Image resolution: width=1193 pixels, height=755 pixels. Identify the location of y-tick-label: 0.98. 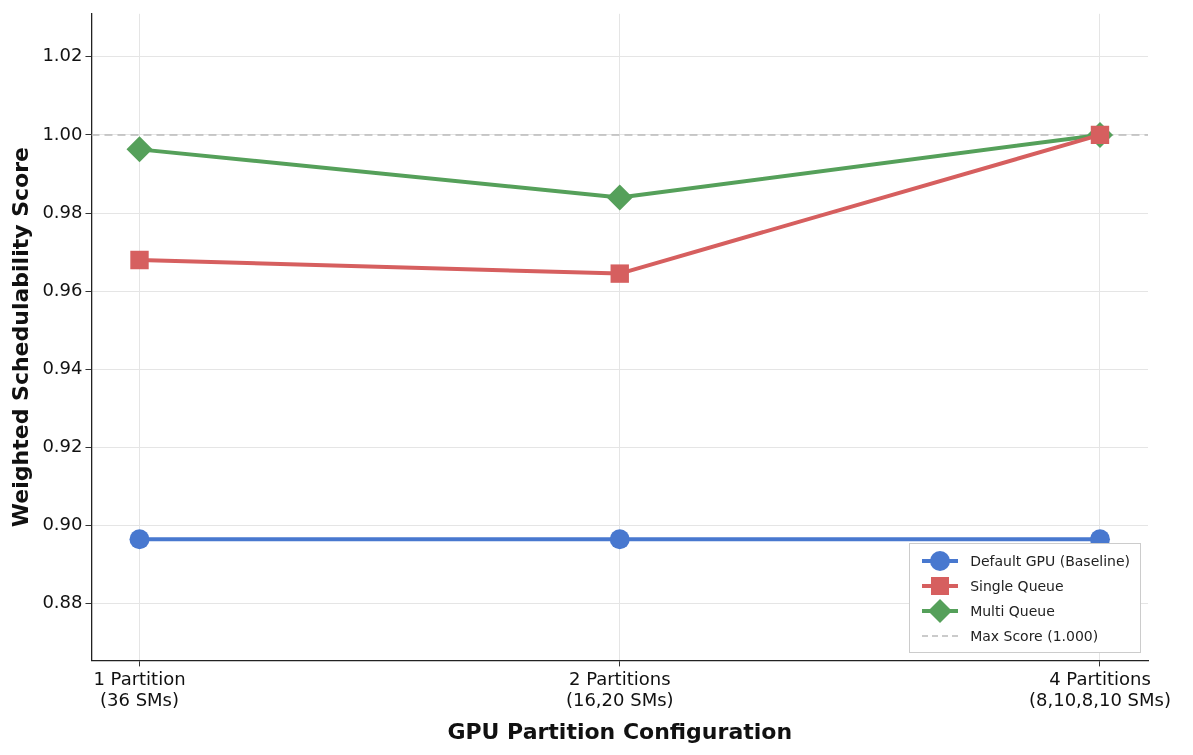
(62, 211).